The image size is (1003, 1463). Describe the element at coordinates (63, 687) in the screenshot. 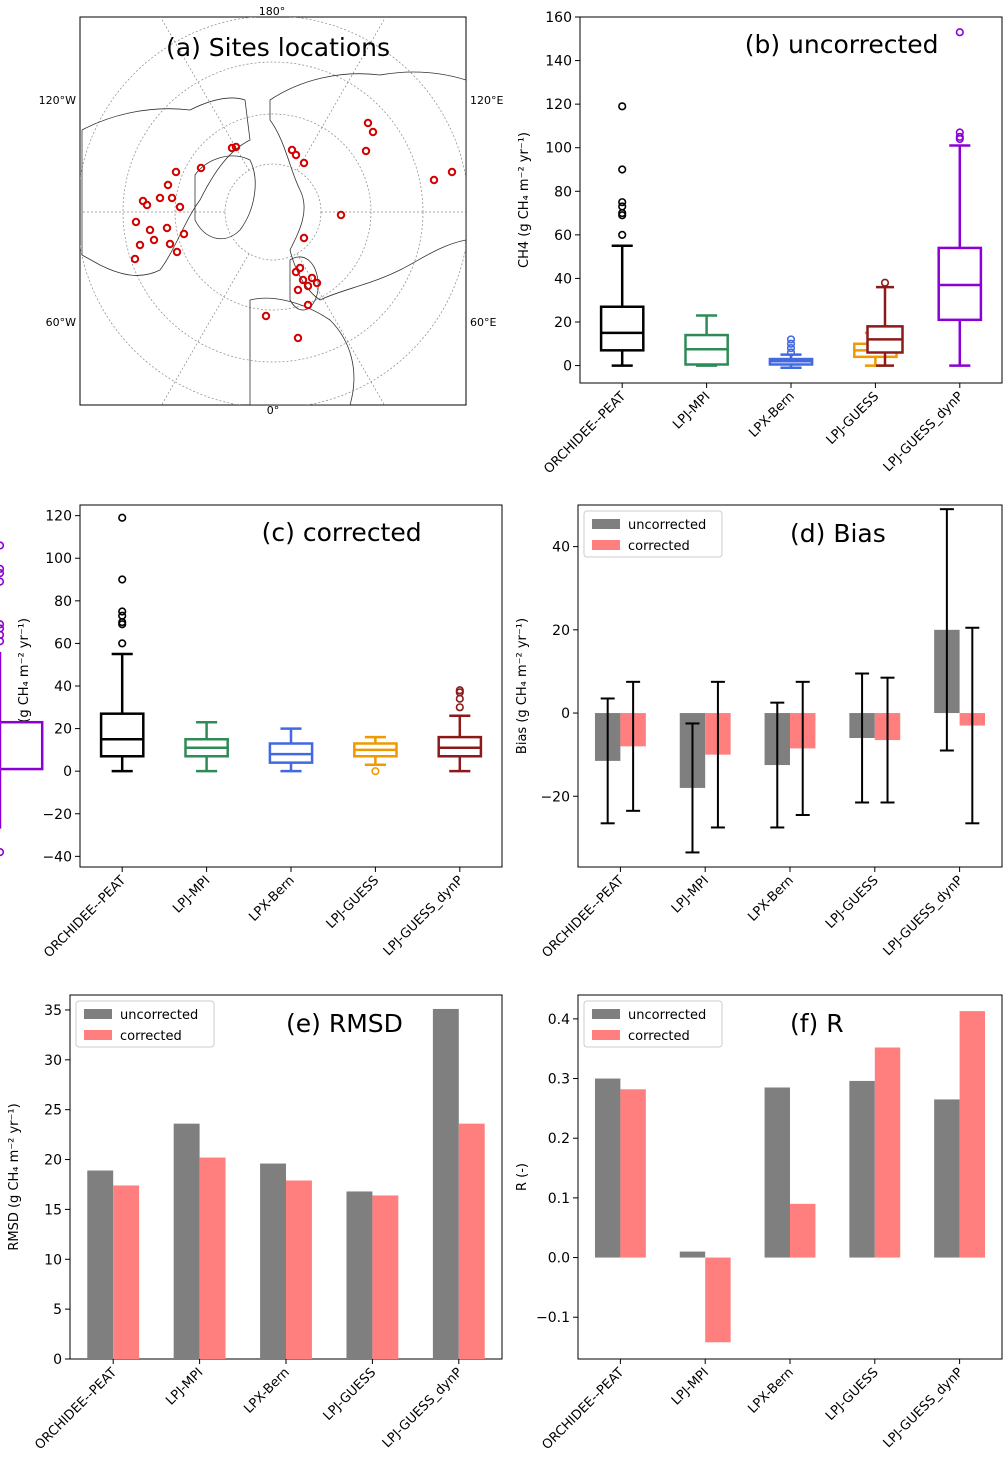

I see `y-tick-label: 40` at that location.